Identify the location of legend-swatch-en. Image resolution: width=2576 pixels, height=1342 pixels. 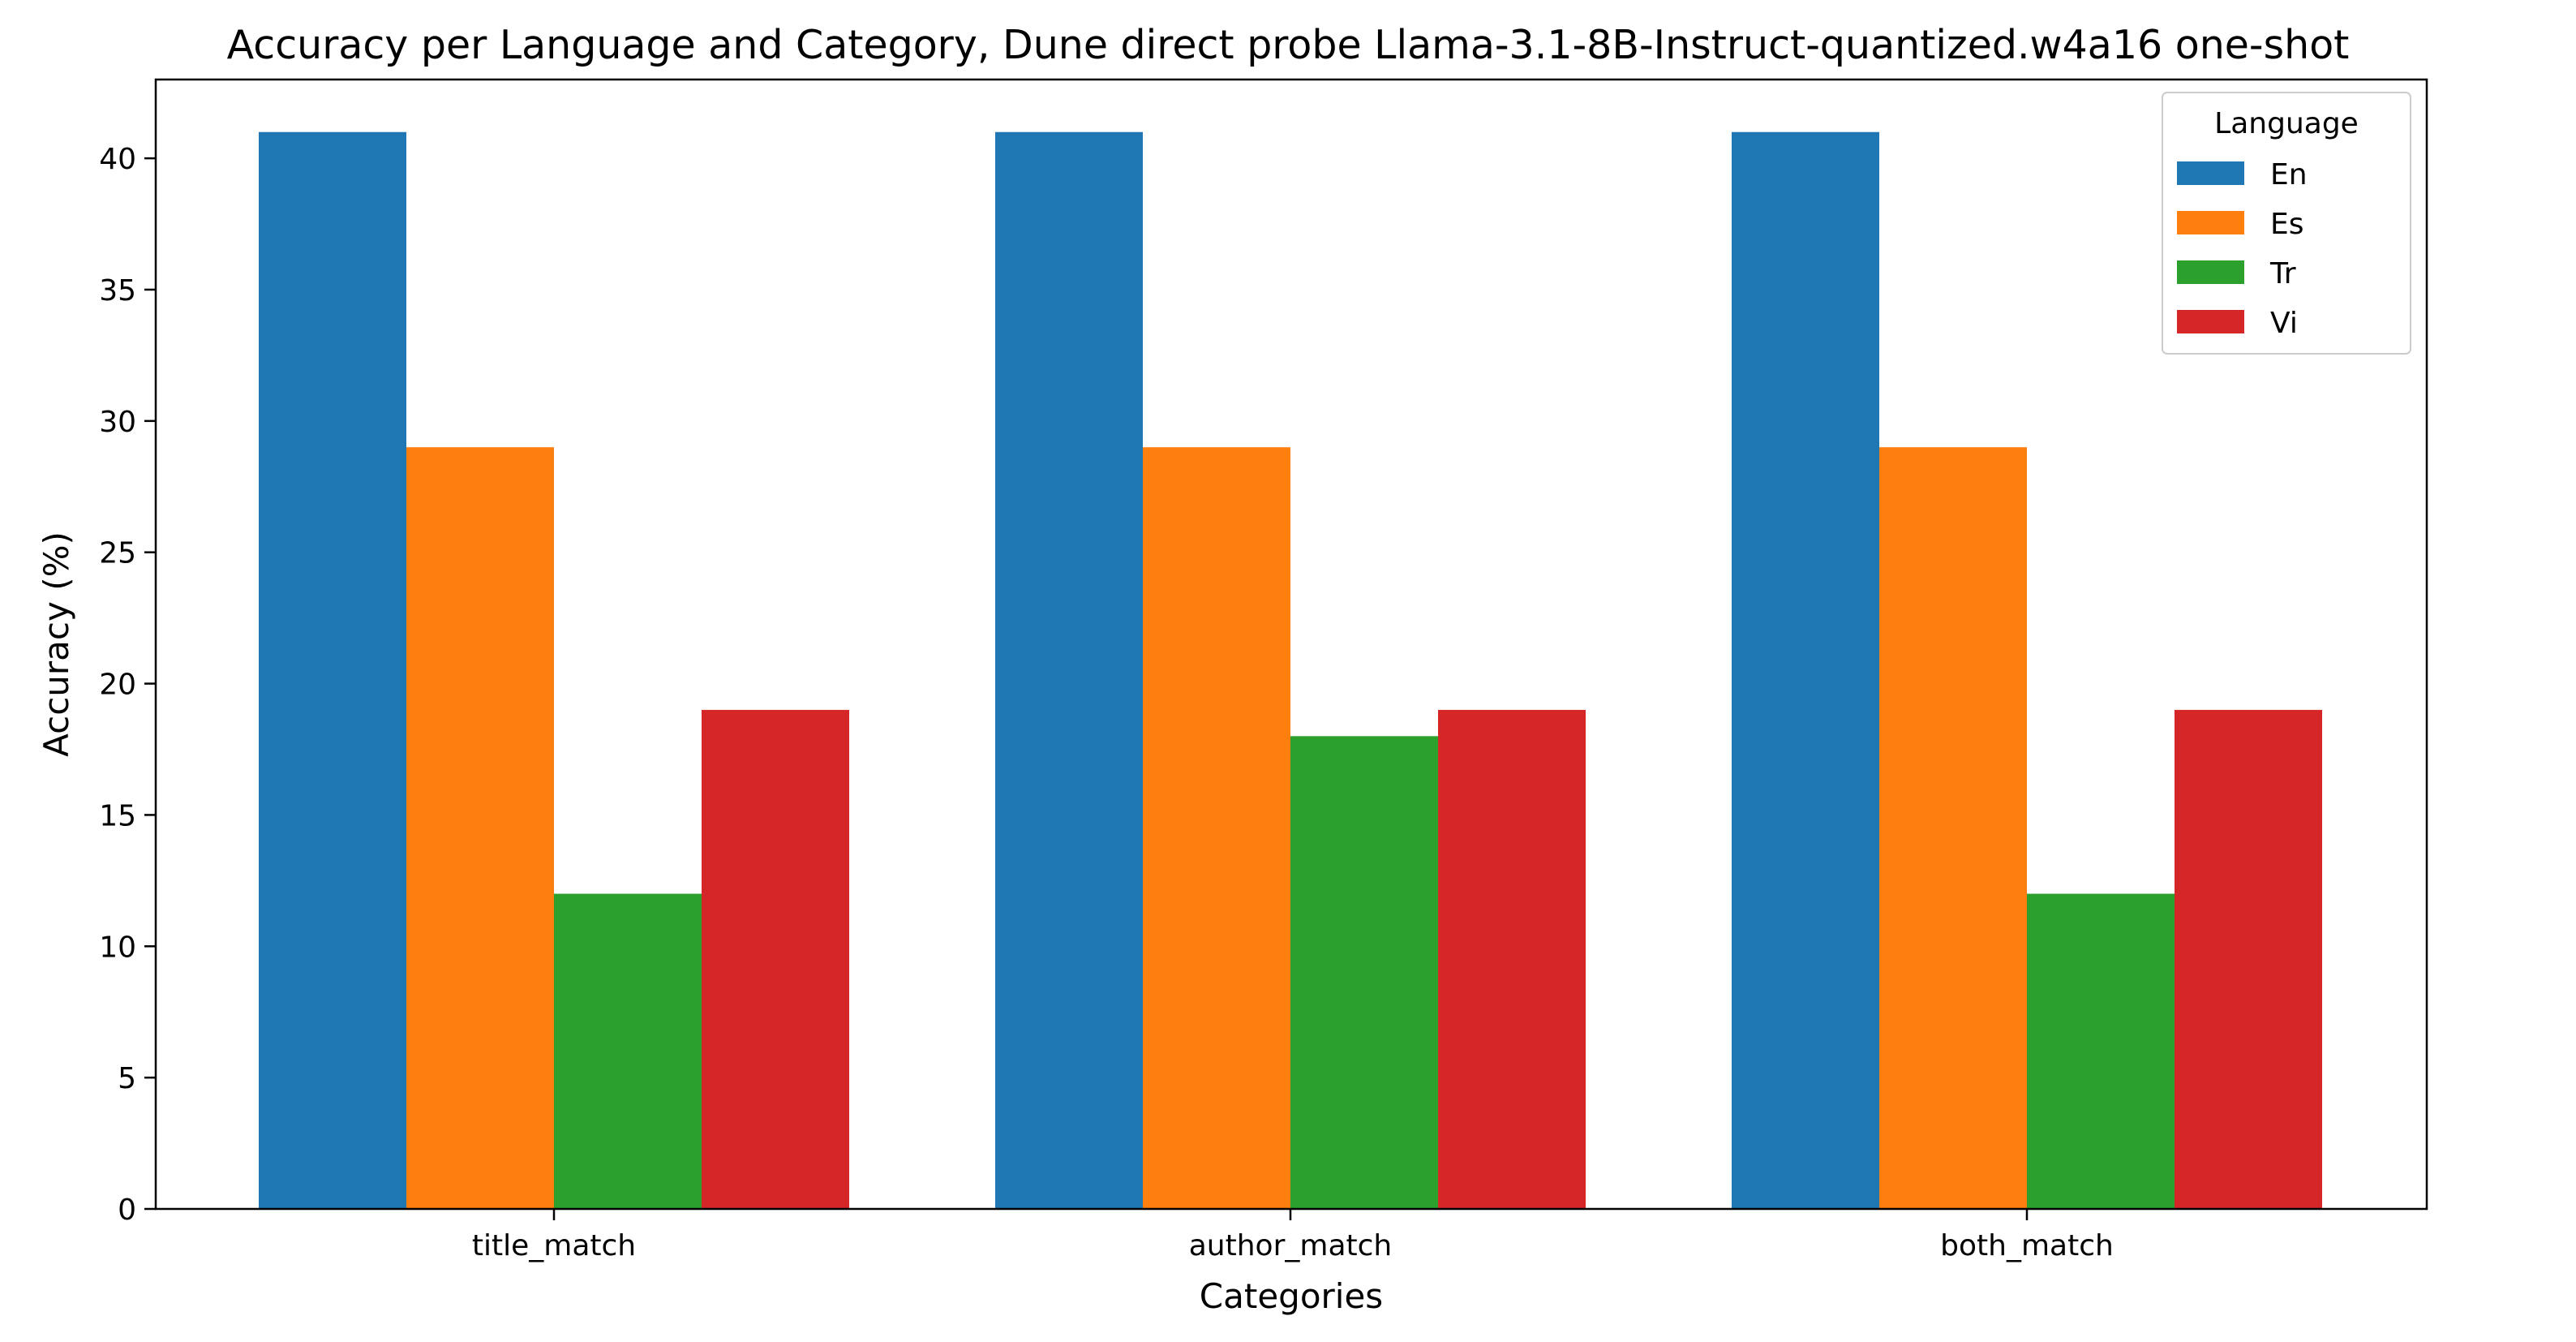
(2210, 173).